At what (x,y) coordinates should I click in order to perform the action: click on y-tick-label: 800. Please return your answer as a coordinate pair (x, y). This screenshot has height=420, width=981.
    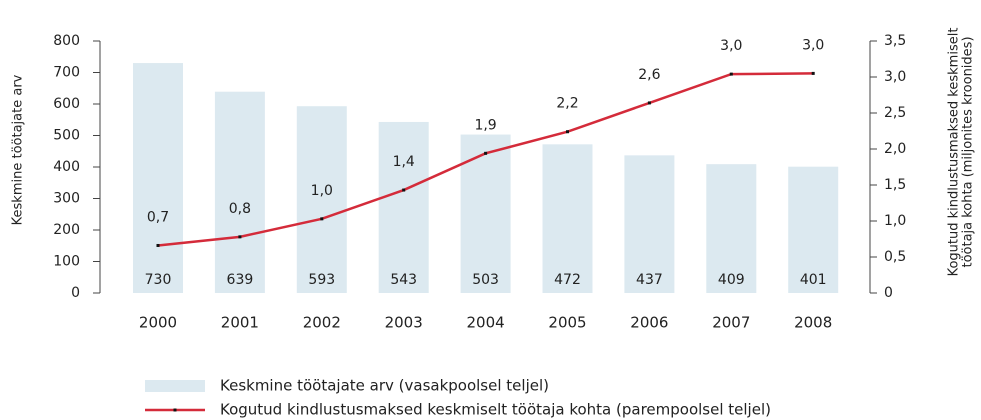
    Looking at the image, I should click on (66, 41).